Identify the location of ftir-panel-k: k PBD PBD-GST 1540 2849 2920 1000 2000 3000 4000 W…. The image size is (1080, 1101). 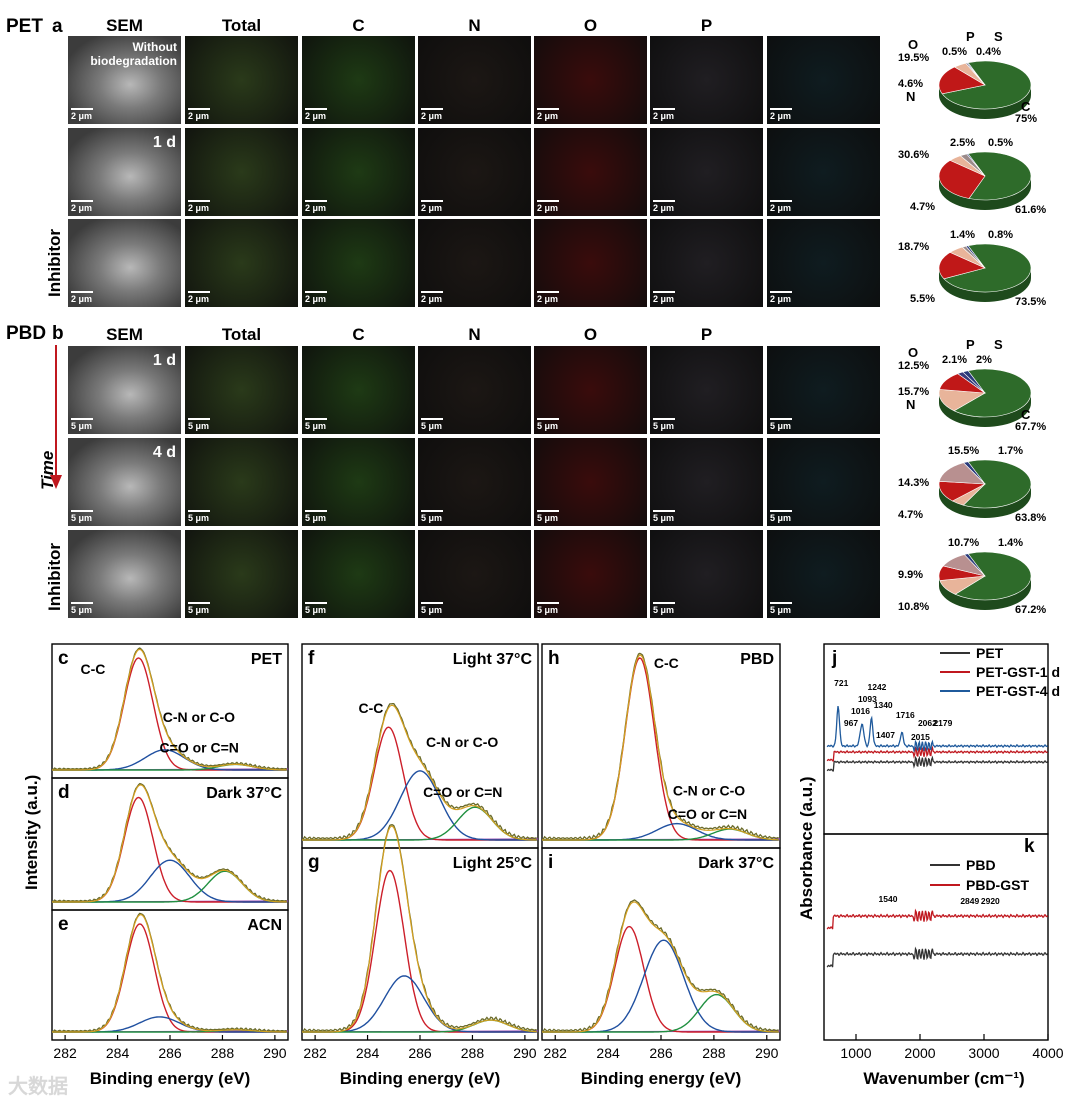
(943, 960).